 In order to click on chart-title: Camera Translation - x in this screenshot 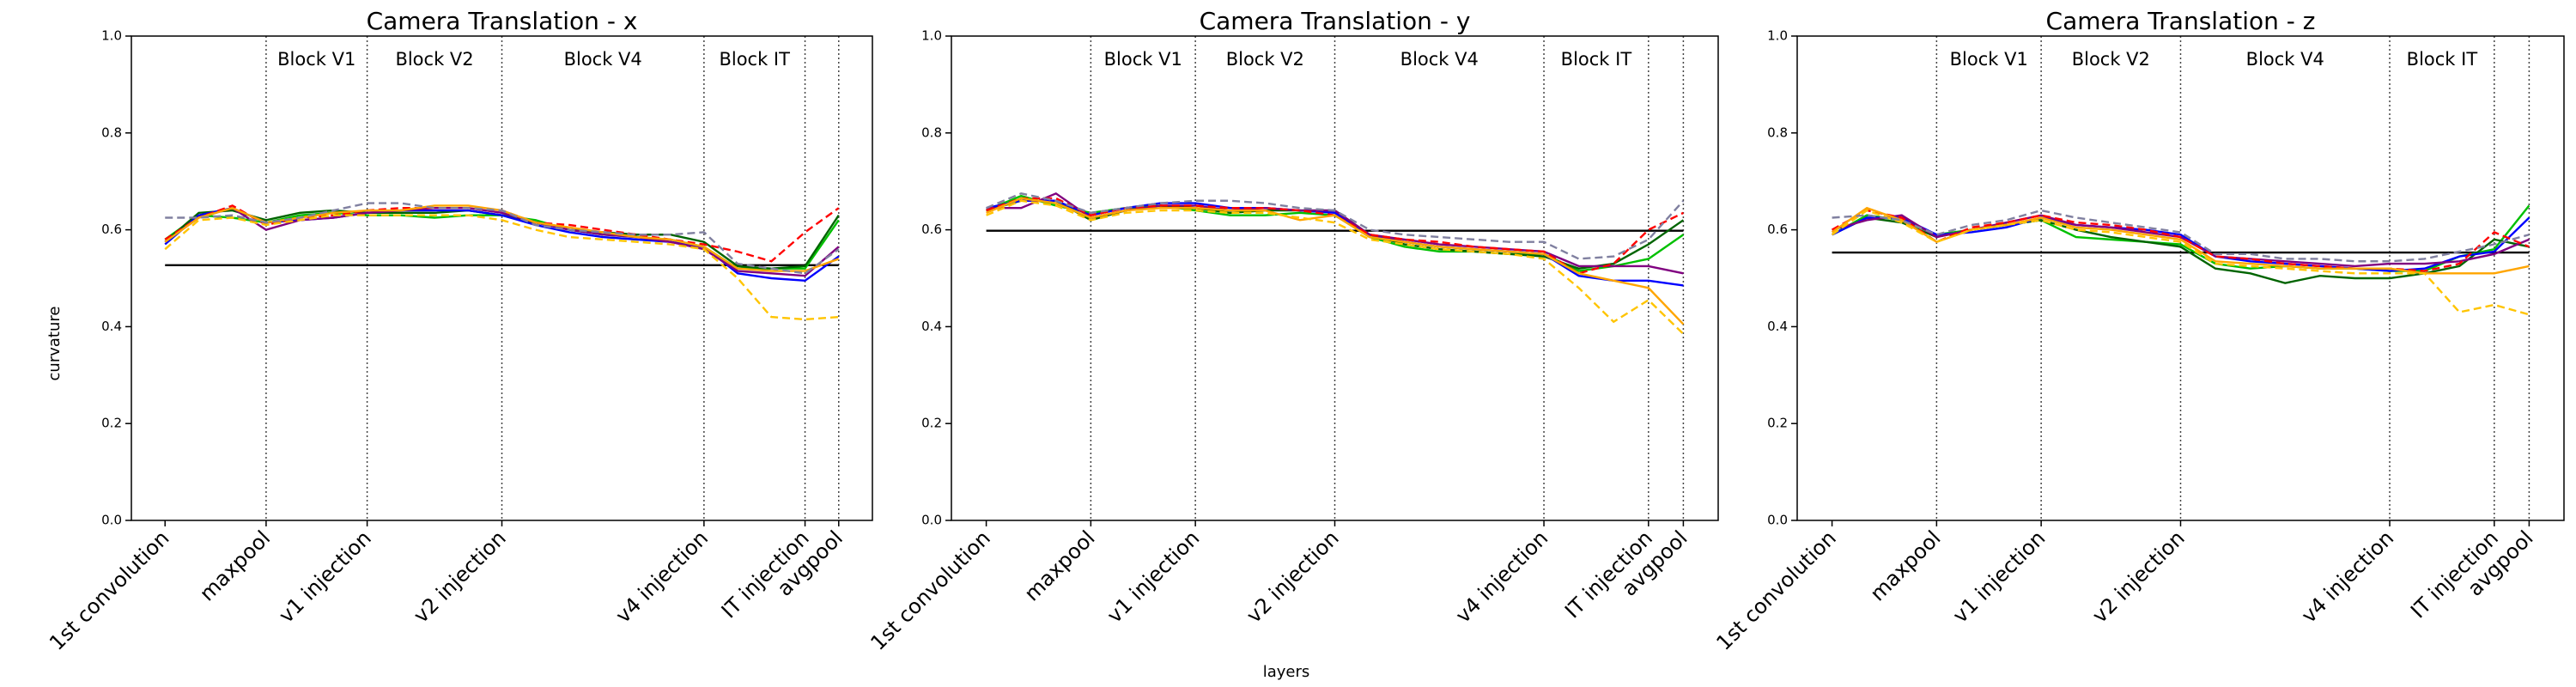, I will do `click(503, 21)`.